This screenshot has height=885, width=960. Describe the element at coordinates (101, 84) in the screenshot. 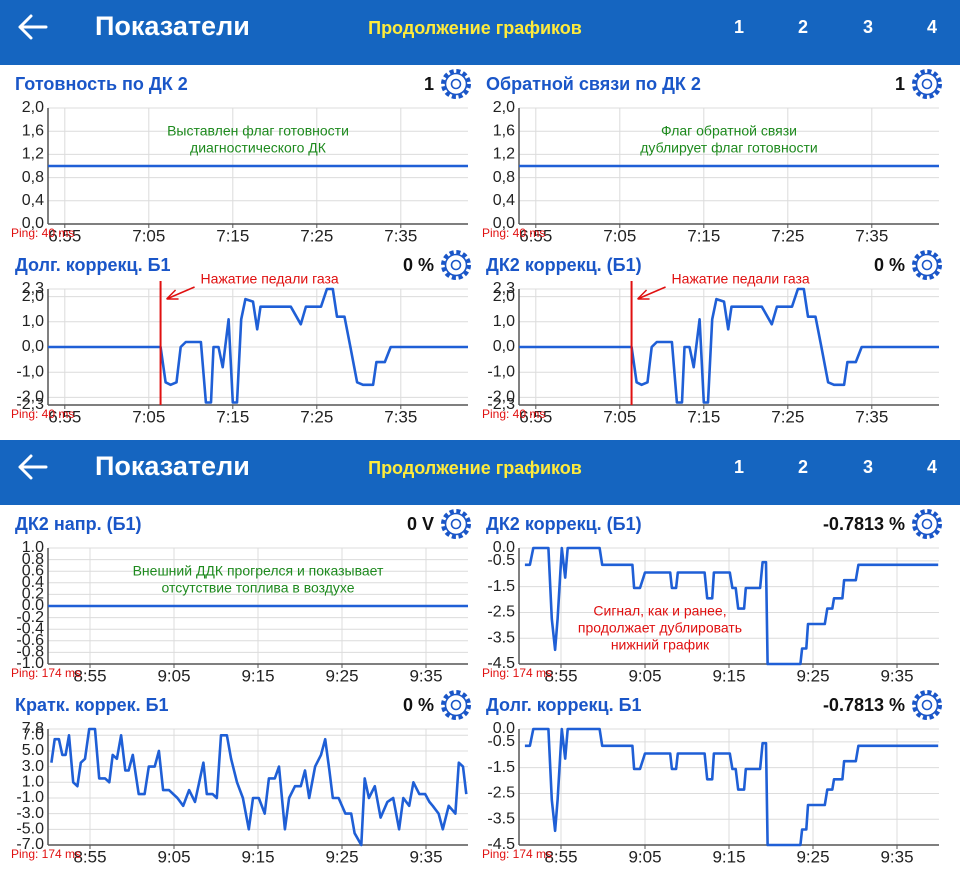

I see `panel-title: Готовность по ДК 2` at that location.